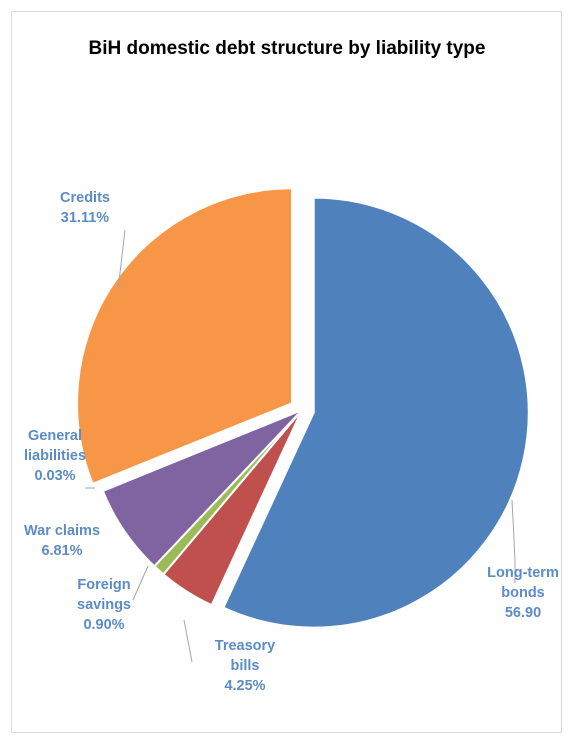 The width and height of the screenshot is (574, 746). What do you see at coordinates (104, 605) in the screenshot?
I see `data-label-2: Foreign savings 0.90%` at bounding box center [104, 605].